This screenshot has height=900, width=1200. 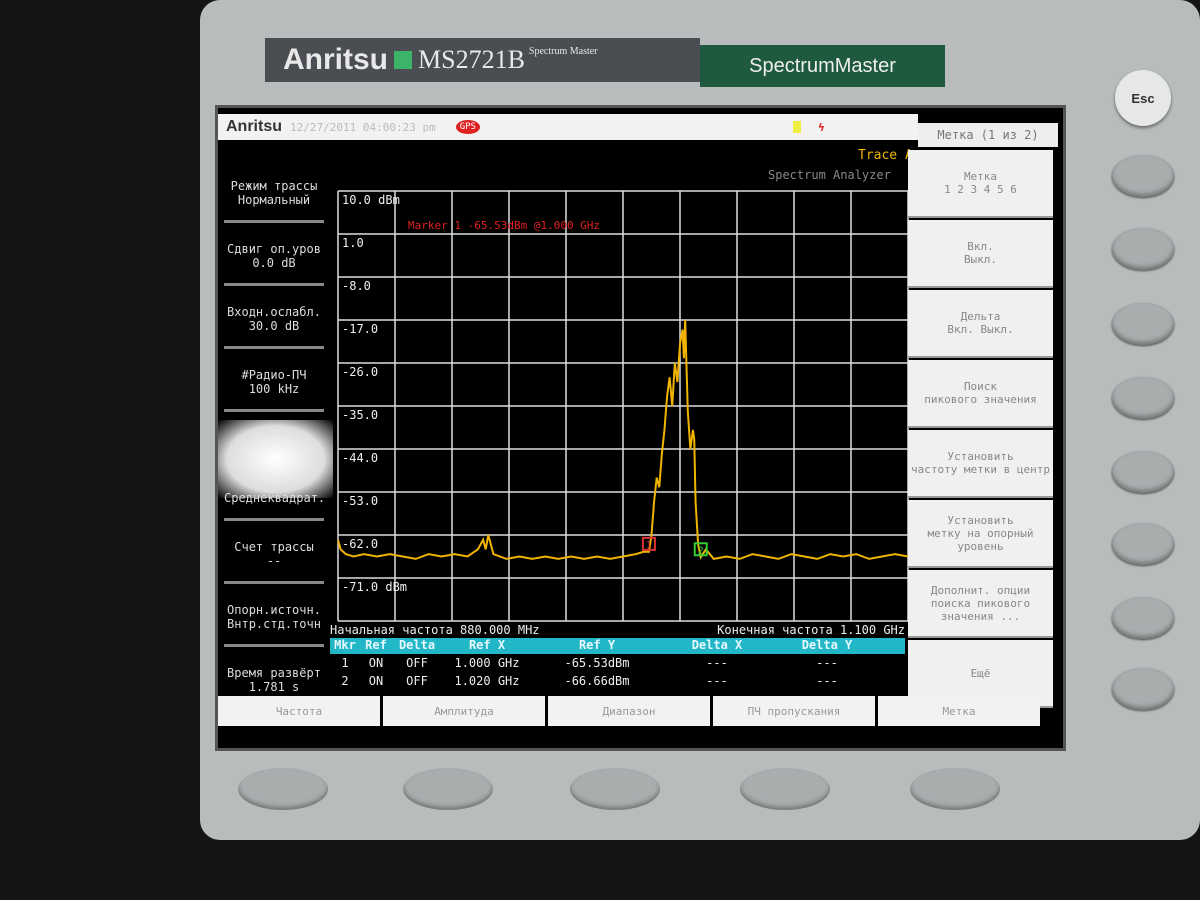 What do you see at coordinates (959, 711) in the screenshot?
I see `tab-marker: Метка` at bounding box center [959, 711].